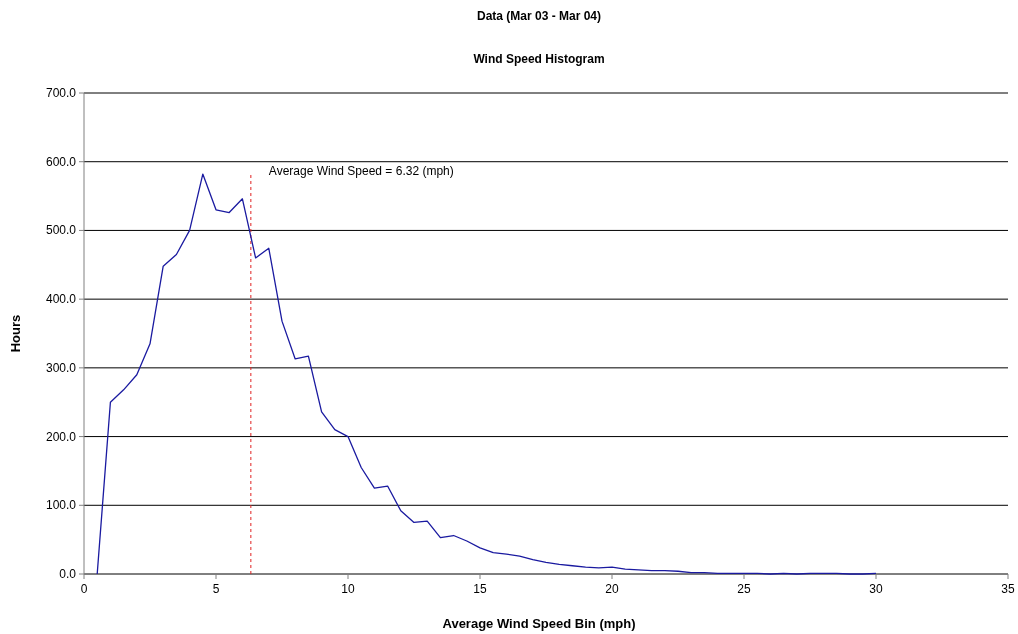 The image size is (1018, 634). I want to click on x-tick-label: 35, so click(1008, 589).